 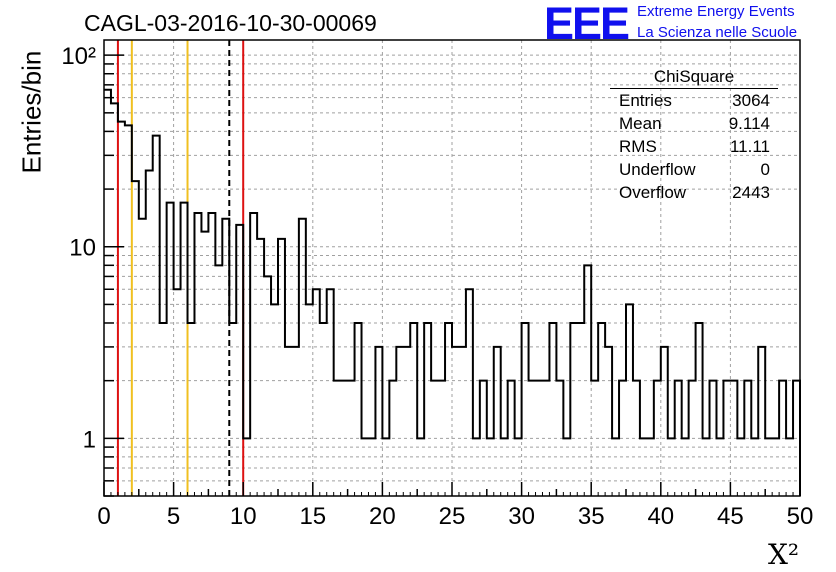 What do you see at coordinates (382, 516) in the screenshot?
I see `x-tick-label: 20` at bounding box center [382, 516].